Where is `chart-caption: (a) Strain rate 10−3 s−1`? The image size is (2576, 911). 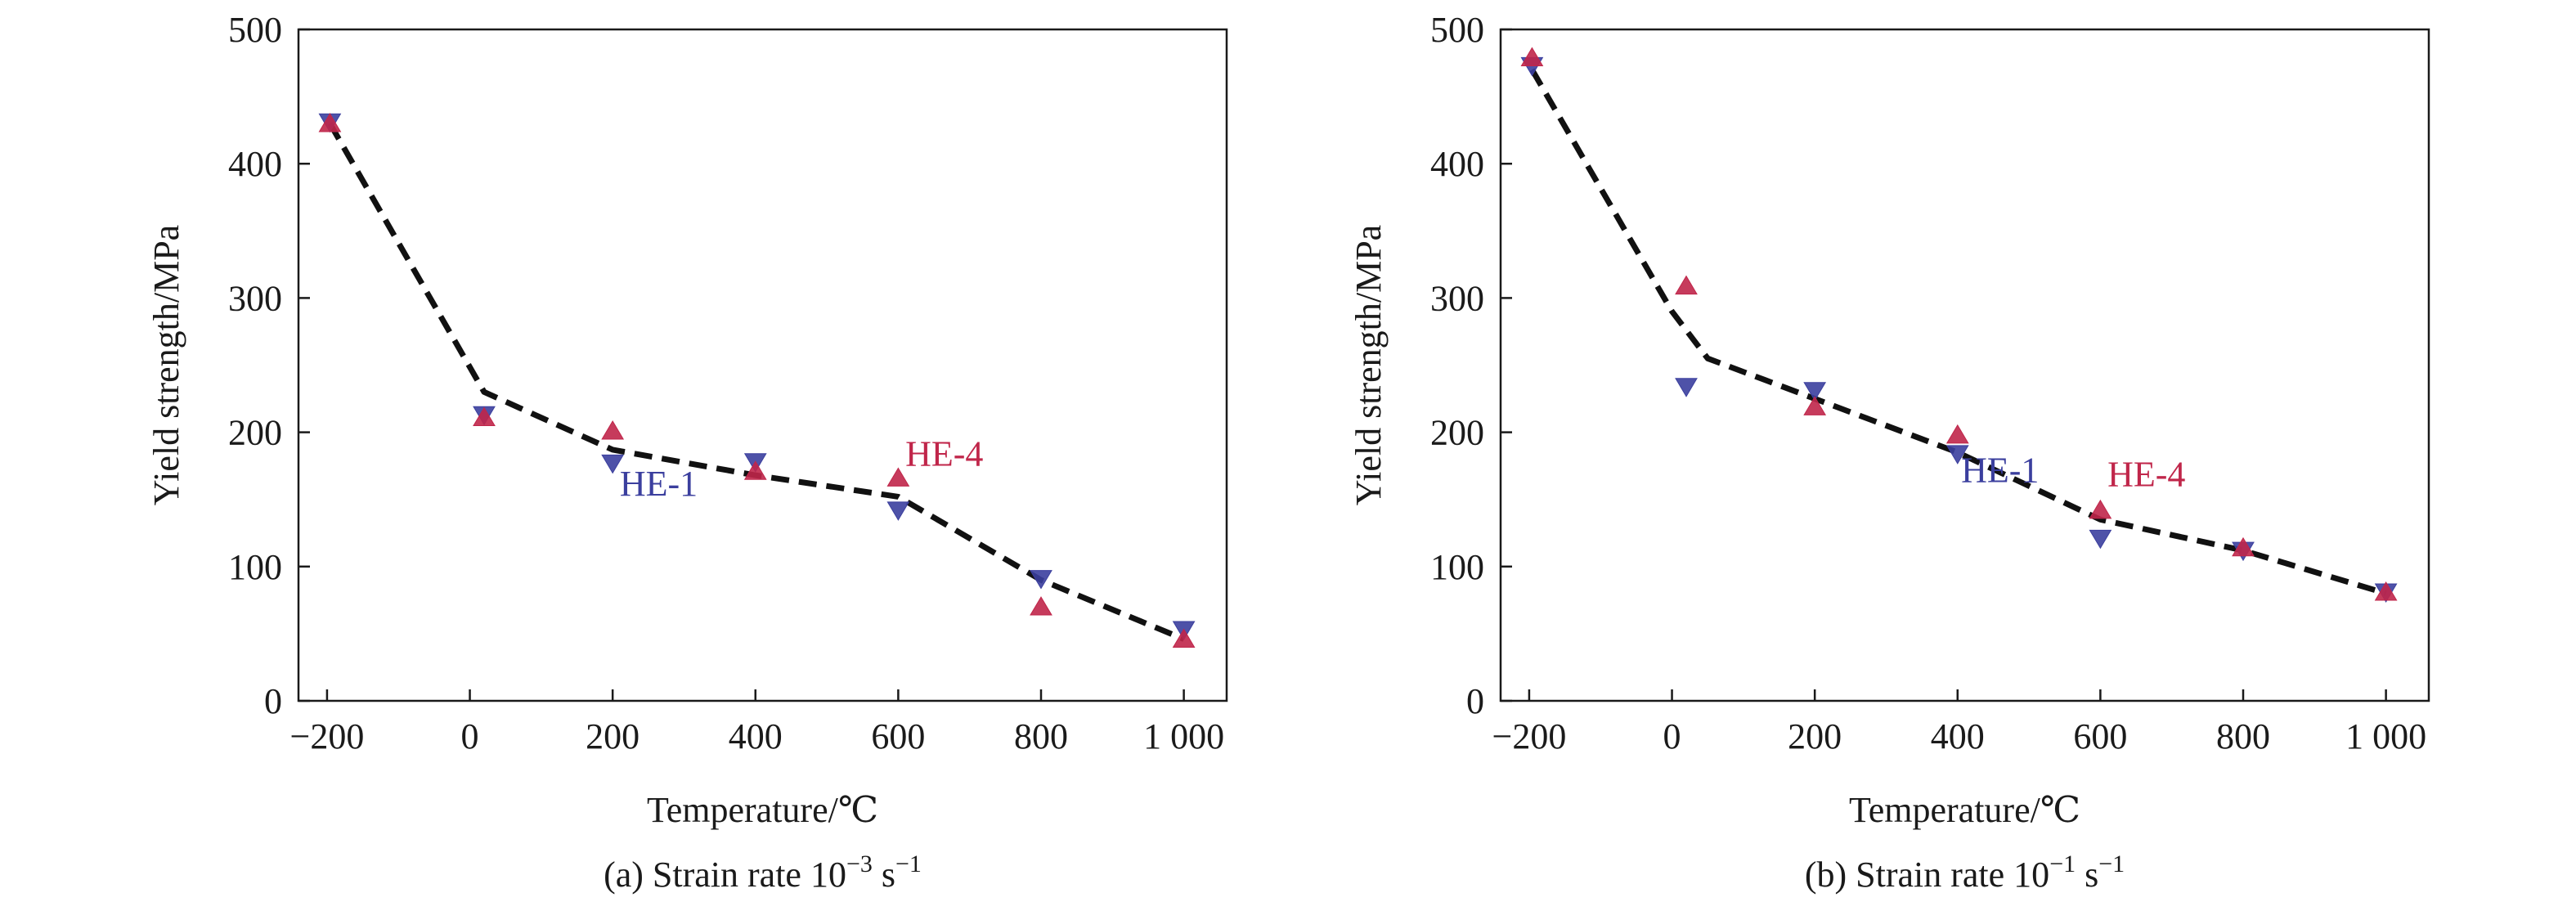 chart-caption: (a) Strain rate 10−3 s−1 is located at coordinates (763, 872).